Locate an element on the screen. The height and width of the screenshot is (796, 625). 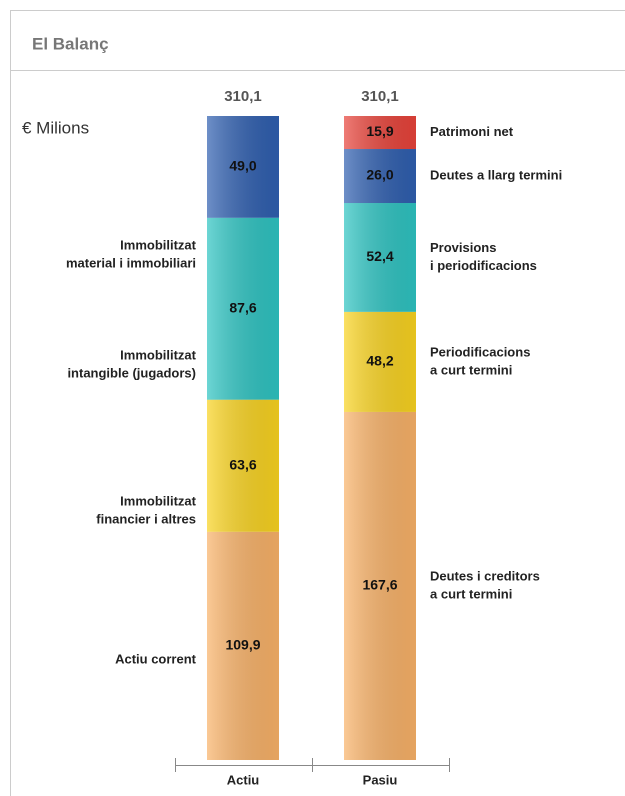
value-label: 63,6 is located at coordinates (242, 464).